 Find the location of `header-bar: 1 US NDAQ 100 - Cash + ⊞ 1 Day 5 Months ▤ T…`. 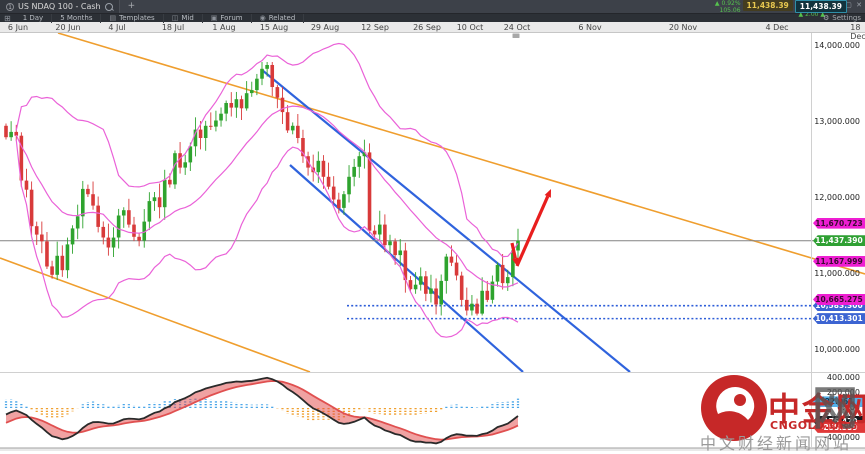

header-bar: 1 US NDAQ 100 - Cash + ⊞ 1 Day 5 Months ▤ T… is located at coordinates (432, 11).